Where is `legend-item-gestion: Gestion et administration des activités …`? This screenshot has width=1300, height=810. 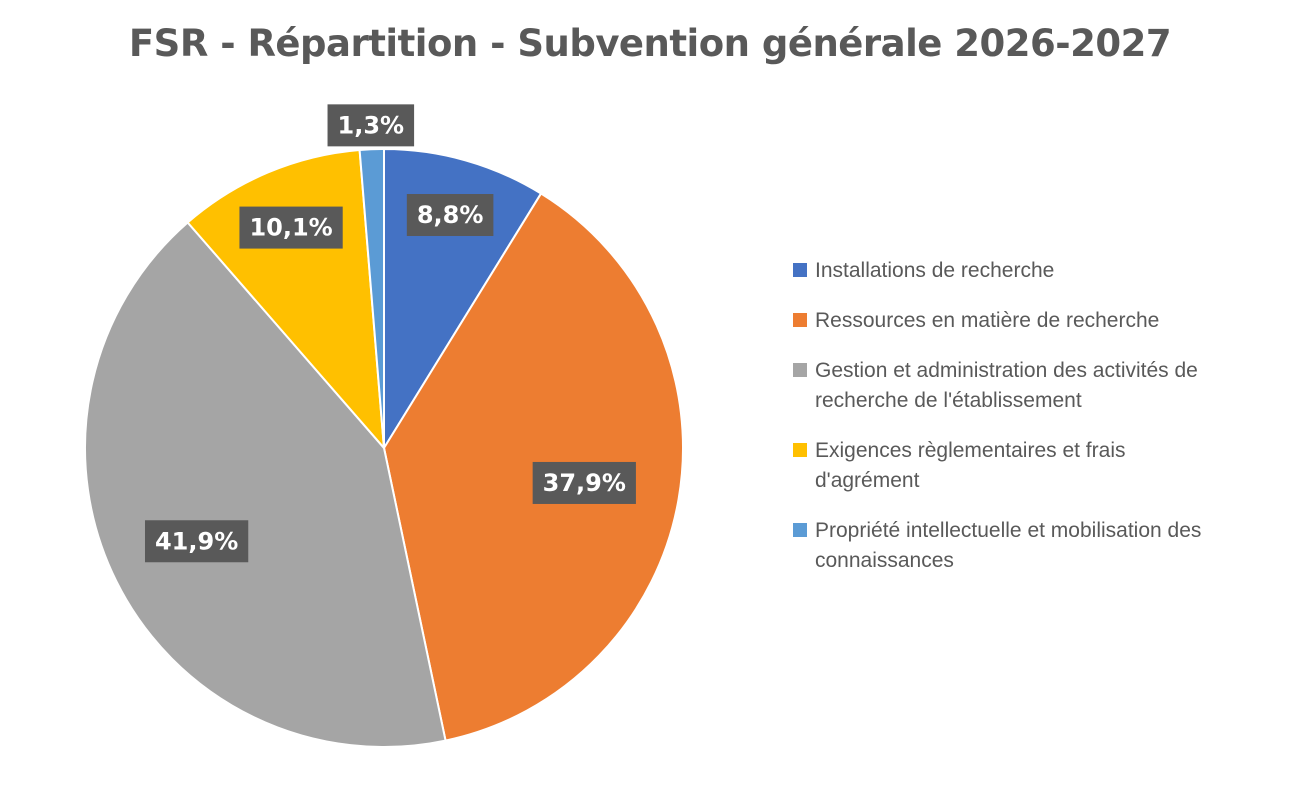
legend-item-gestion: Gestion et administration des activités … is located at coordinates (1033, 386).